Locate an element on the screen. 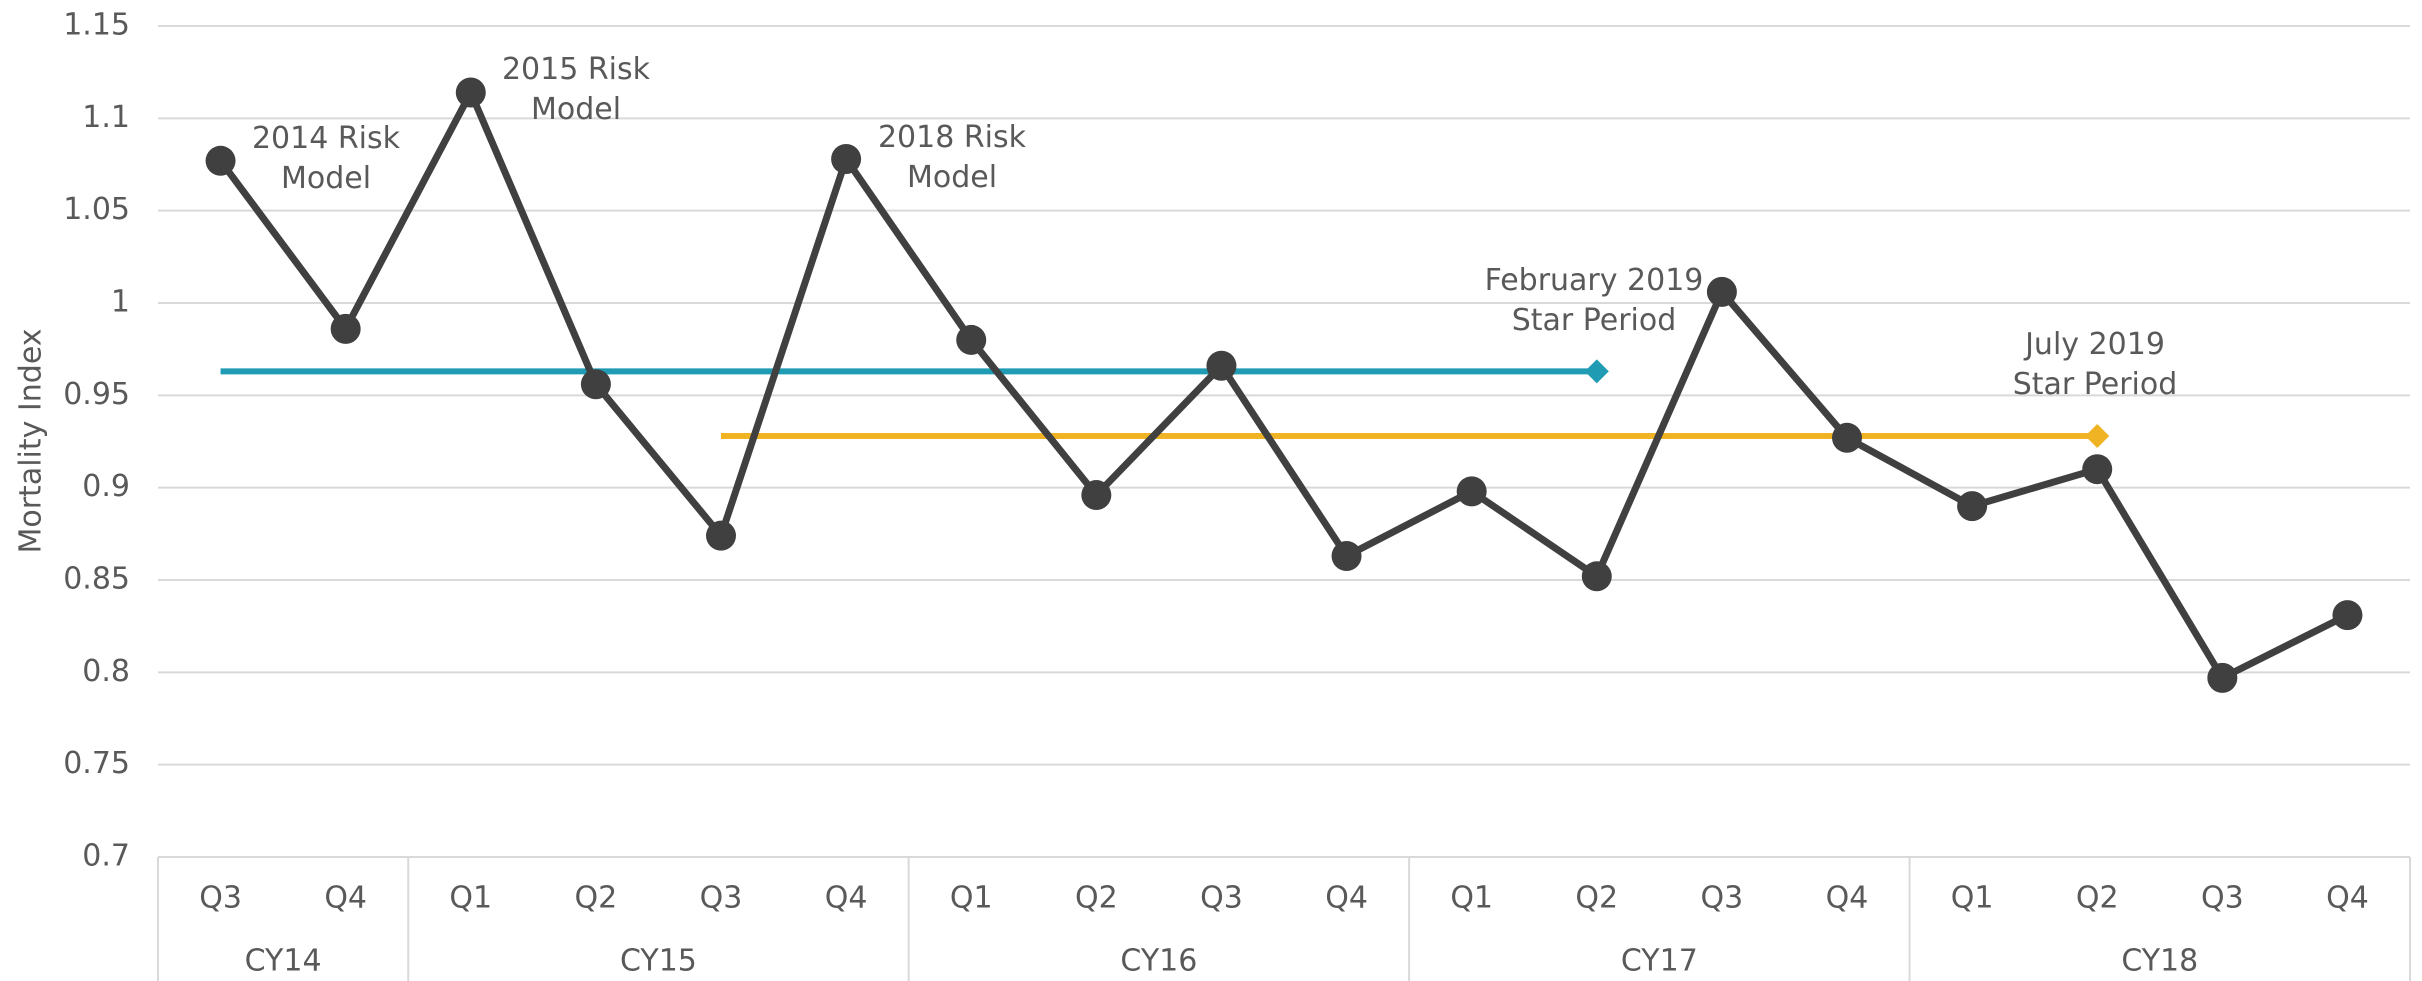 This screenshot has width=2422, height=981. x-group-label: CY14 is located at coordinates (283, 961).